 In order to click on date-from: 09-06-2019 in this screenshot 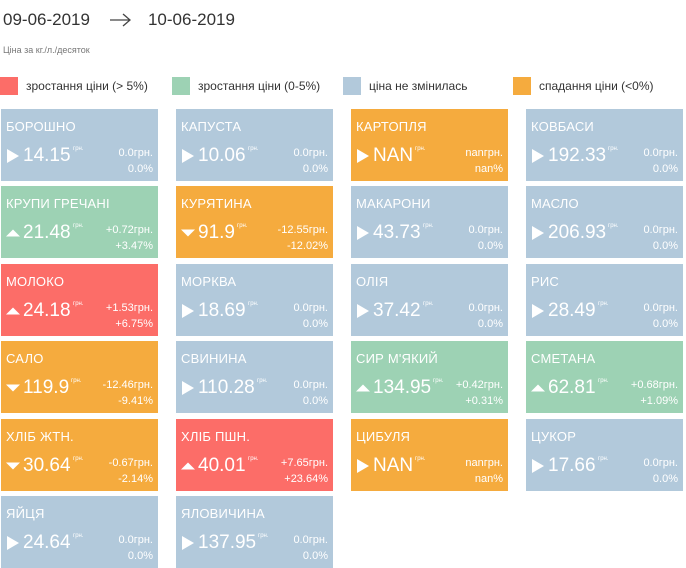, I will do `click(46, 19)`.